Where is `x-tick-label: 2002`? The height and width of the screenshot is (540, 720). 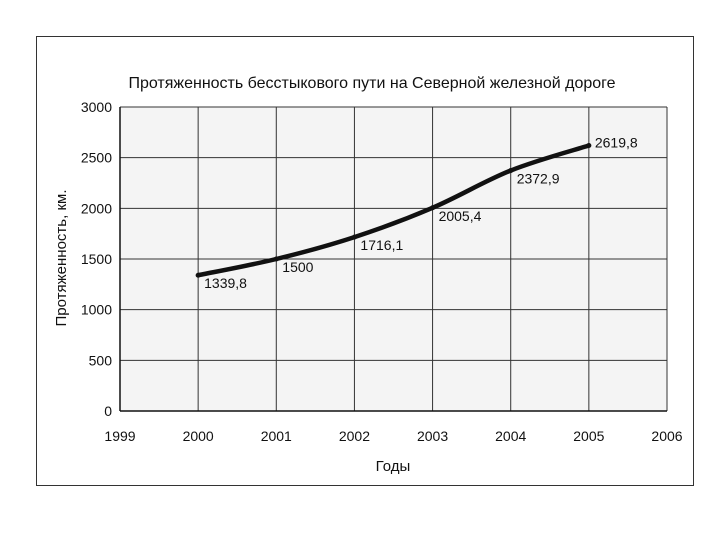 x-tick-label: 2002 is located at coordinates (354, 436).